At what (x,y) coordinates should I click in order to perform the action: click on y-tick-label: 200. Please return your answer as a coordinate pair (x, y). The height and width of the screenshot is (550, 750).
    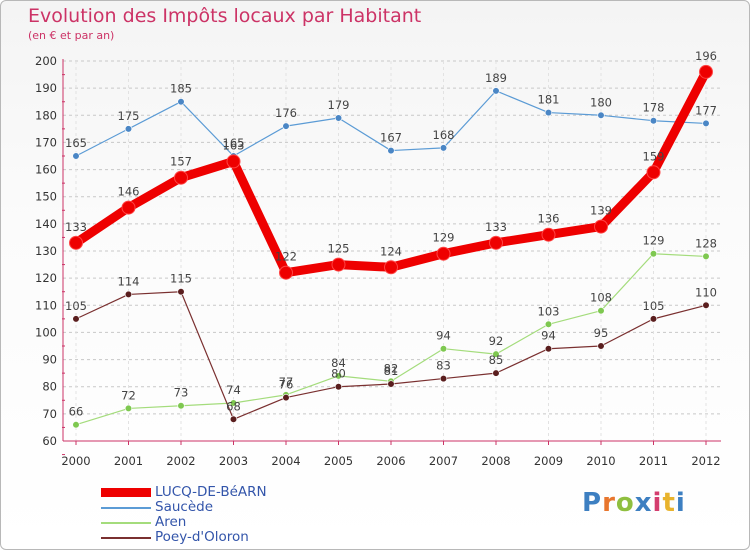
    Looking at the image, I should click on (46, 61).